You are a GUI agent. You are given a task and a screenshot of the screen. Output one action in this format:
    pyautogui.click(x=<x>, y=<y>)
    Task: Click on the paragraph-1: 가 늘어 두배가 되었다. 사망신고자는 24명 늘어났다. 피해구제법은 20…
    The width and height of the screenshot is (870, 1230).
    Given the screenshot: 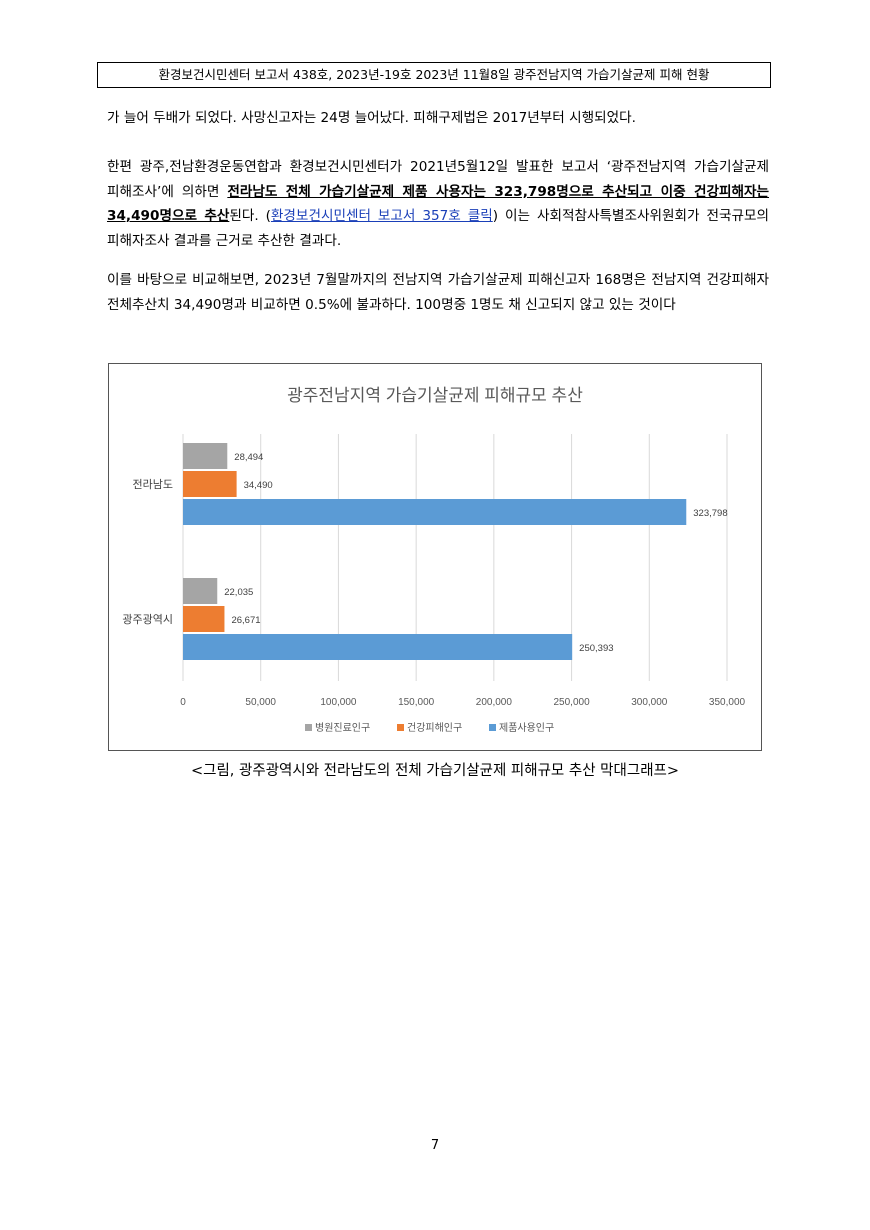 What is the action you would take?
    pyautogui.click(x=371, y=118)
    